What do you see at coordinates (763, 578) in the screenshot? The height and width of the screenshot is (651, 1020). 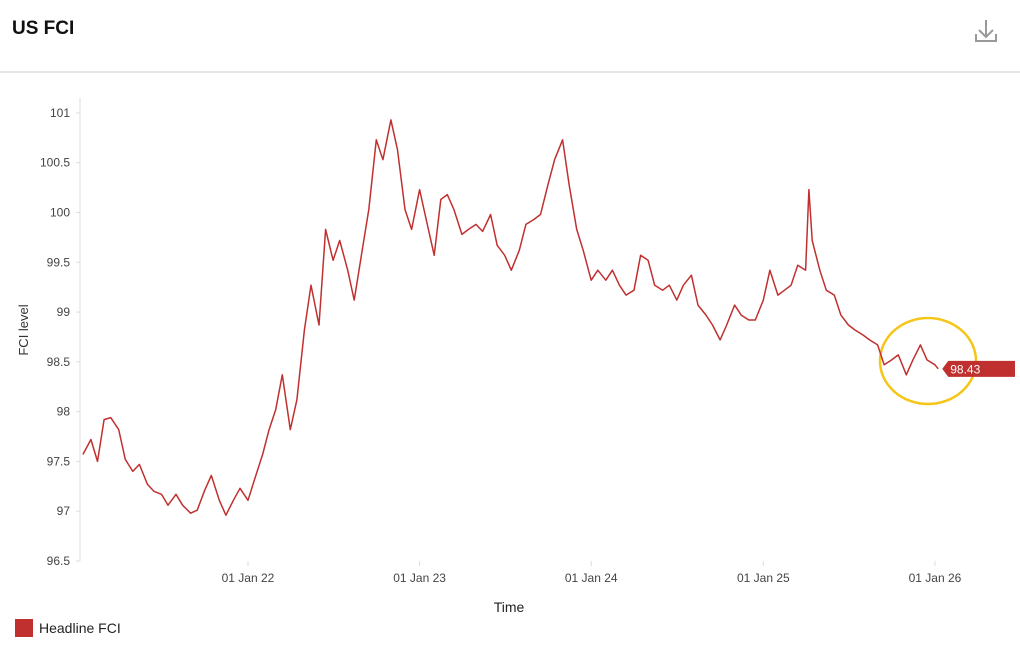 I see `x-tick-label: 01 Jan 25` at bounding box center [763, 578].